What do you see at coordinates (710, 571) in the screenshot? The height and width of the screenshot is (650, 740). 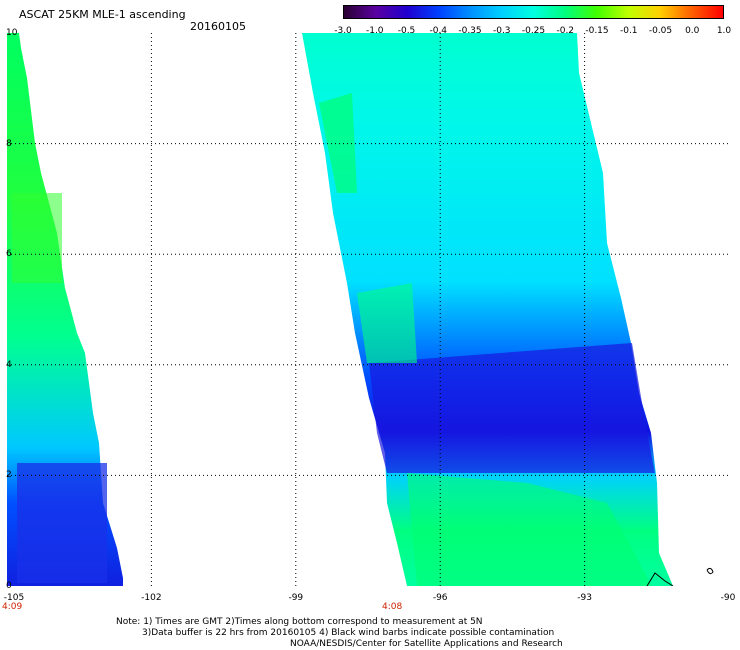 I see `island-marker` at bounding box center [710, 571].